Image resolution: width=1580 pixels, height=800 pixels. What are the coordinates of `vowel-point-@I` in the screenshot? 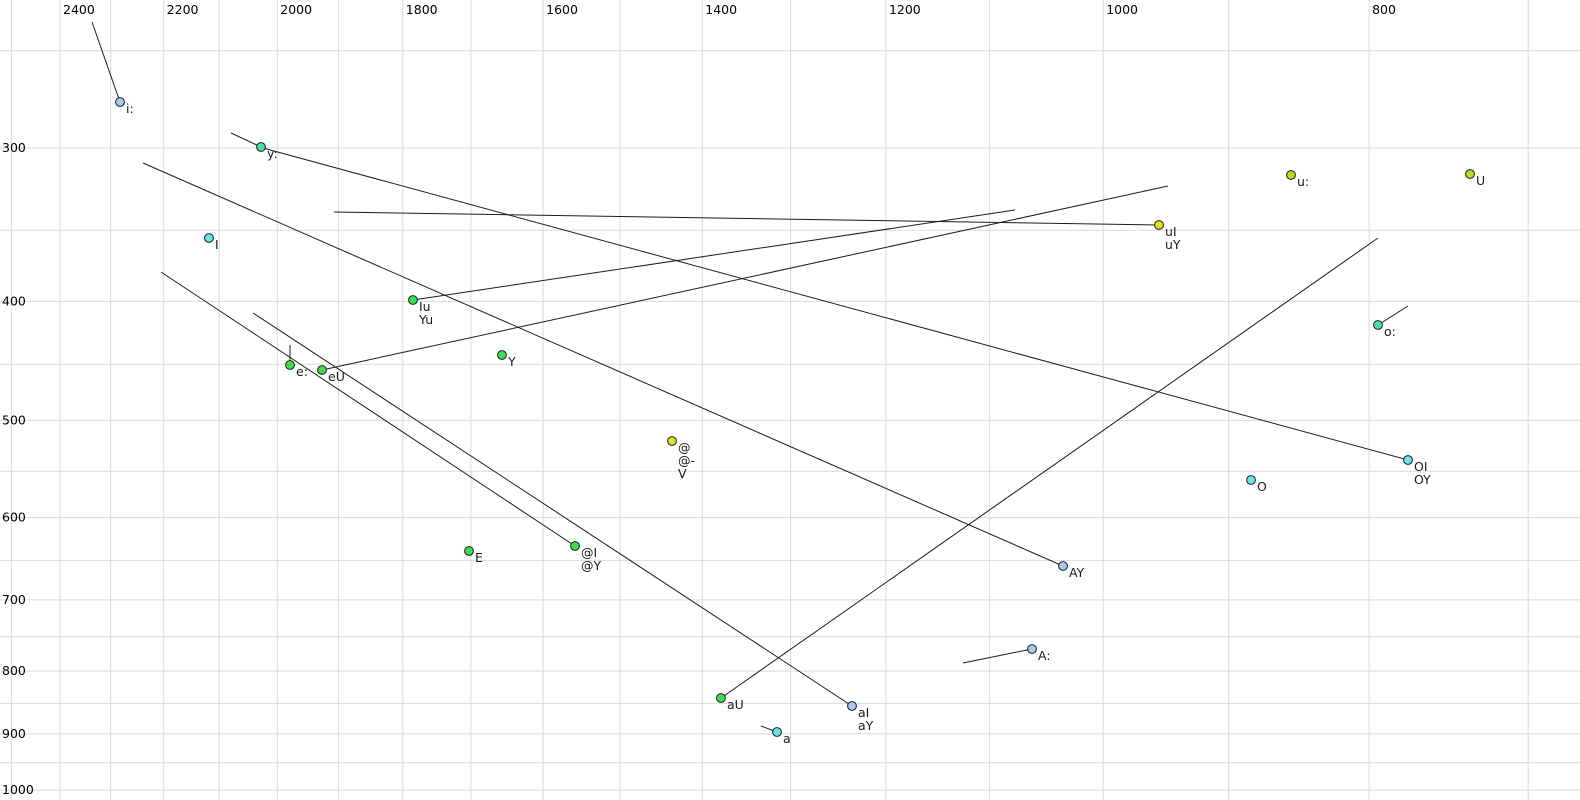 It's located at (575, 546).